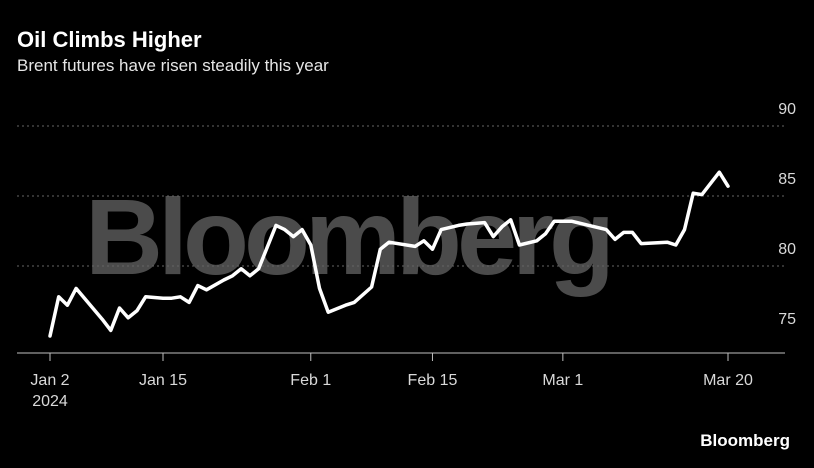  What do you see at coordinates (49, 380) in the screenshot?
I see `x-tick-label: Jan 2` at bounding box center [49, 380].